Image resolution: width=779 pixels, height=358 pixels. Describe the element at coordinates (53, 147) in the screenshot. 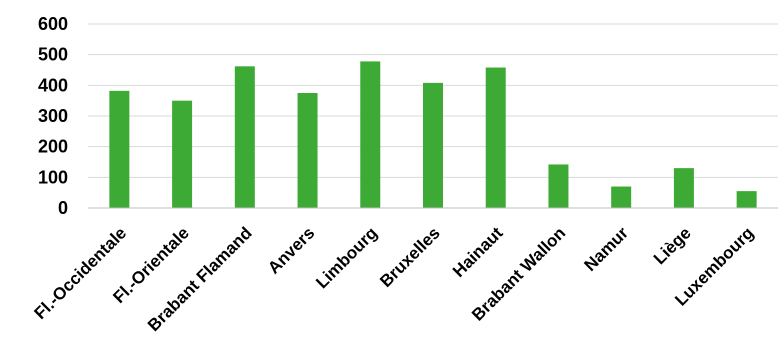

I see `y-tick-label: 200` at that location.